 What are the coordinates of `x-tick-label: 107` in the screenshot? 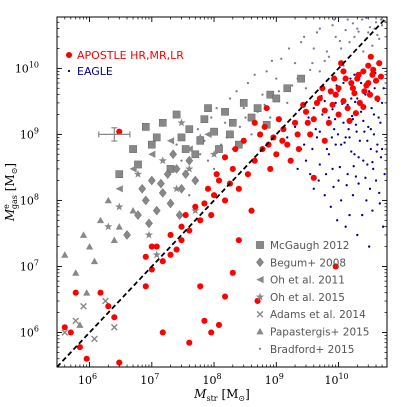 It's located at (149, 379).